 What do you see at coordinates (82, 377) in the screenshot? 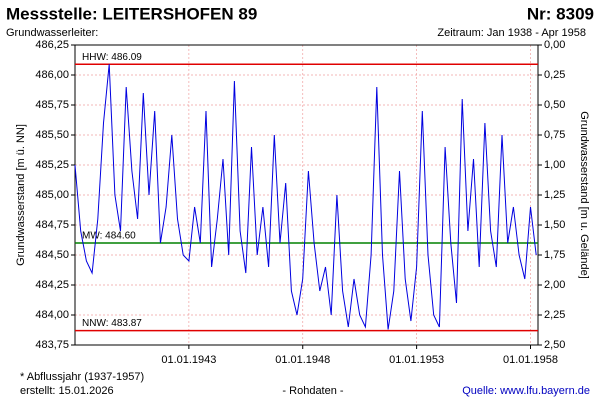
I see `footnote: * Abflussjahr (1937-1957)` at bounding box center [82, 377].